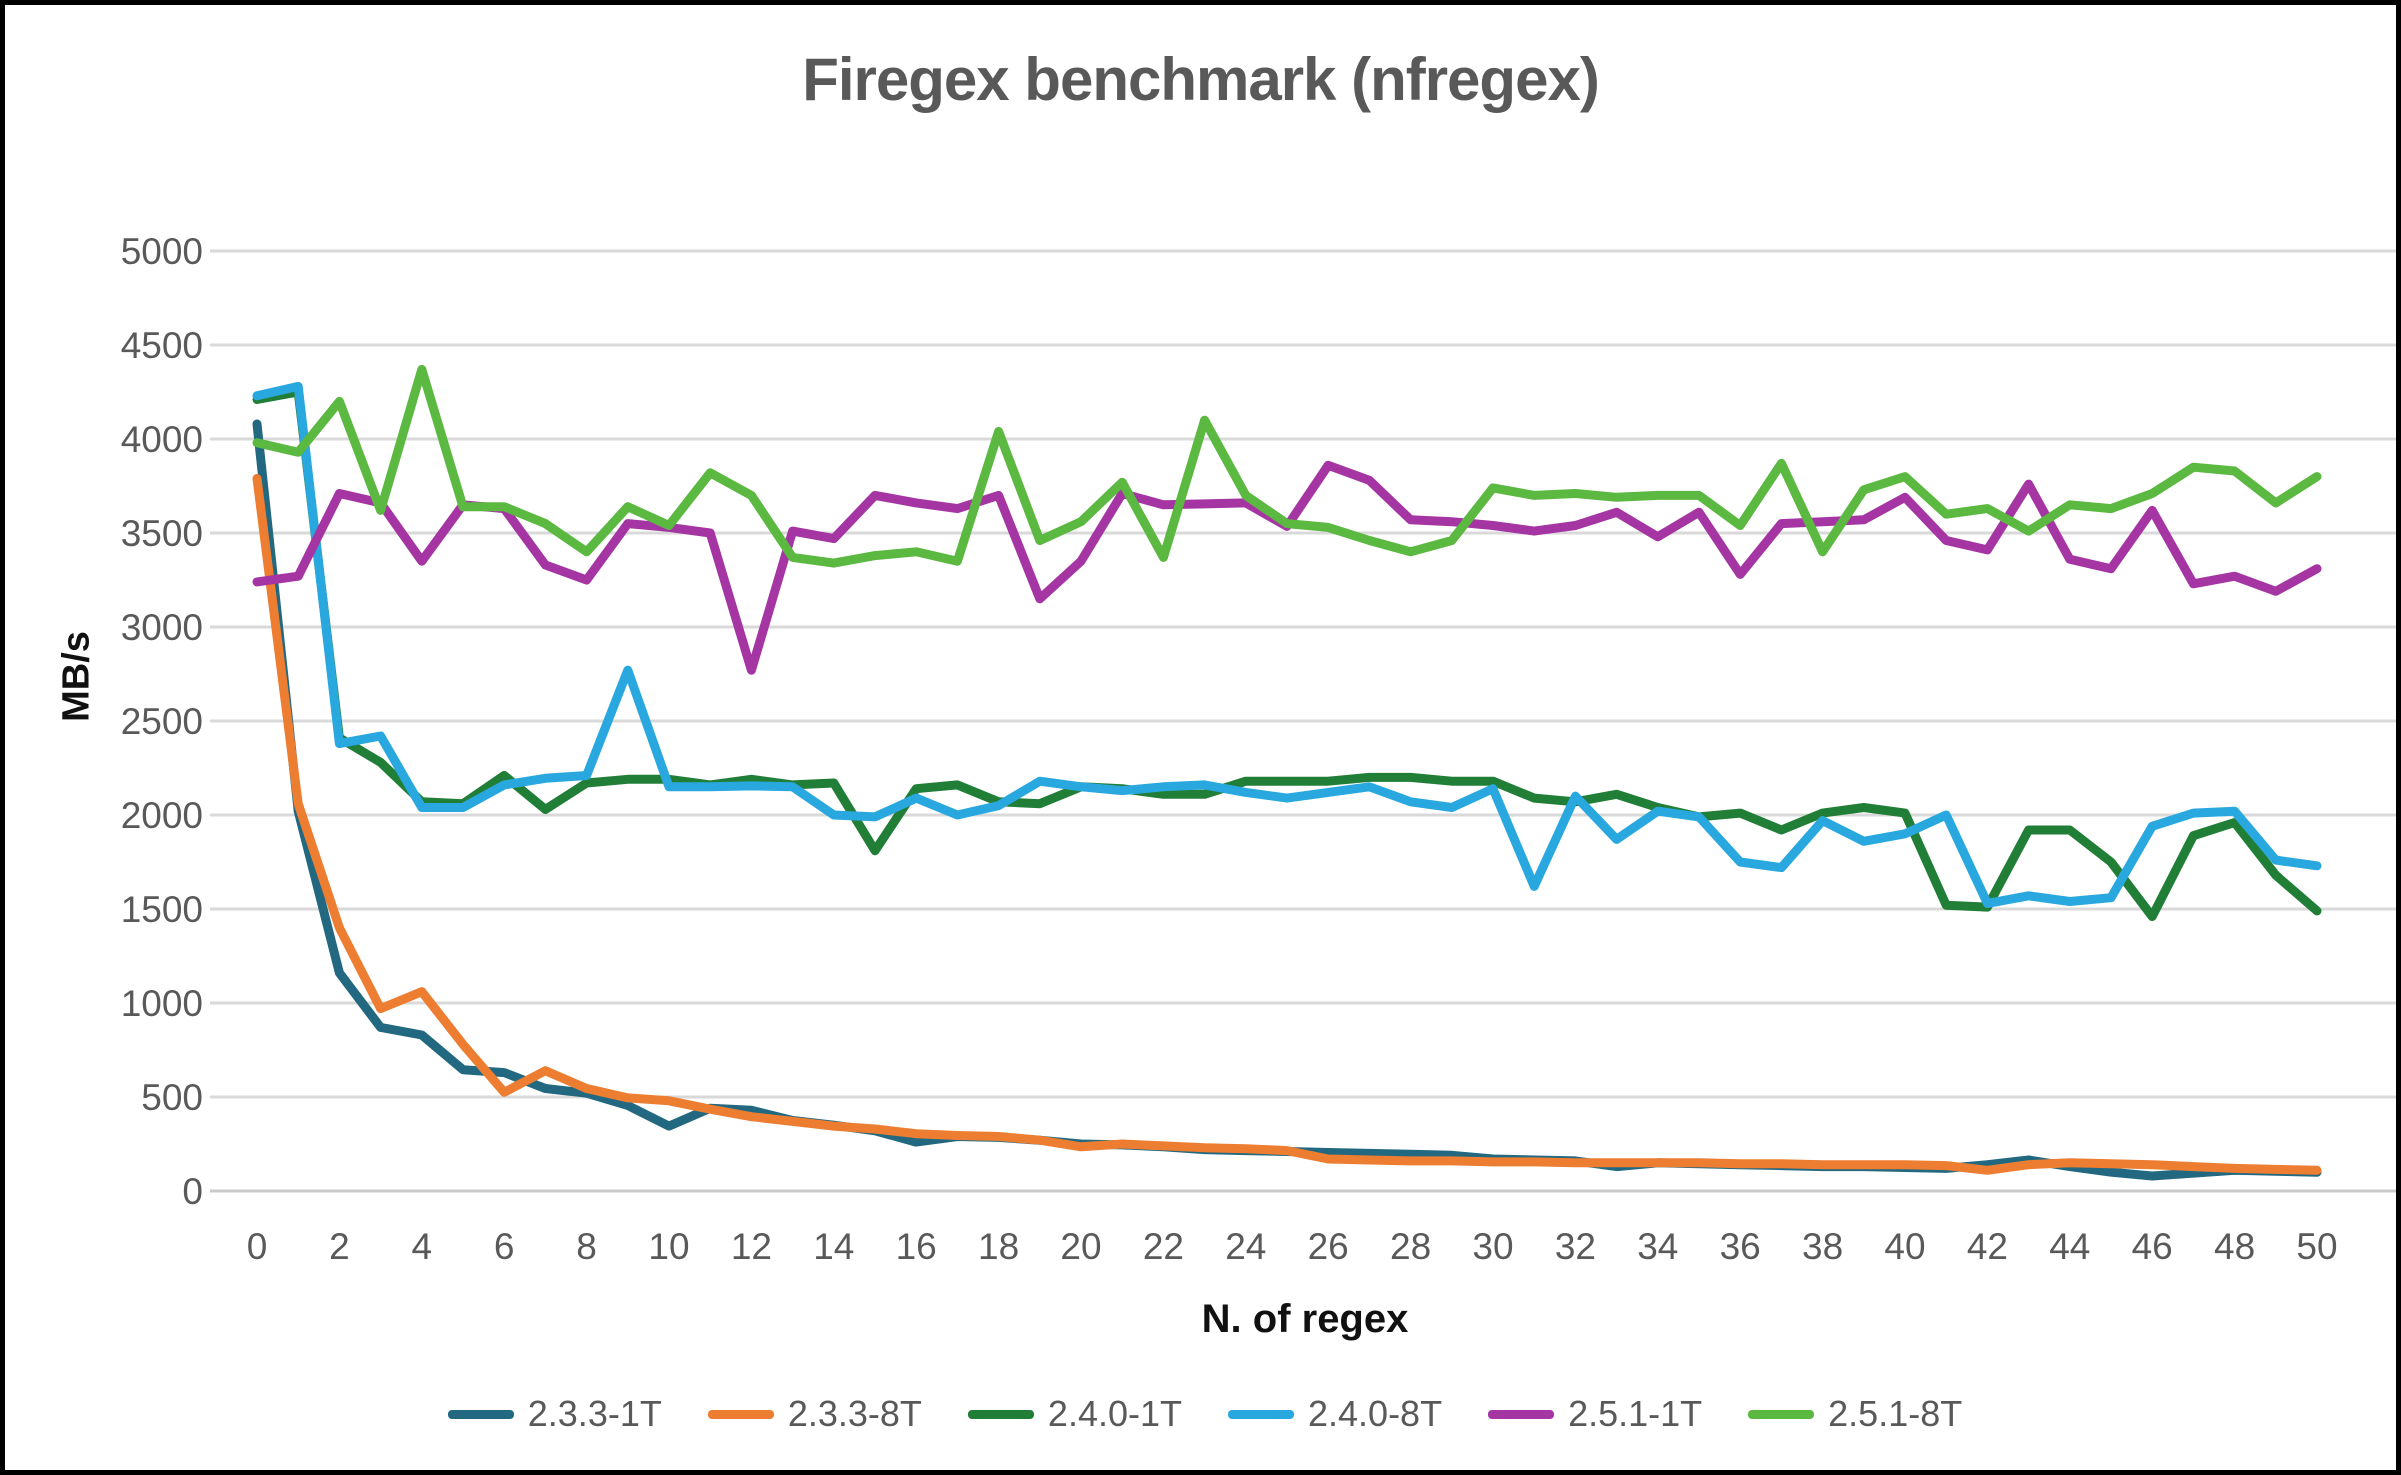 The image size is (2401, 1475). I want to click on x-tick-label-28: 28, so click(1410, 1246).